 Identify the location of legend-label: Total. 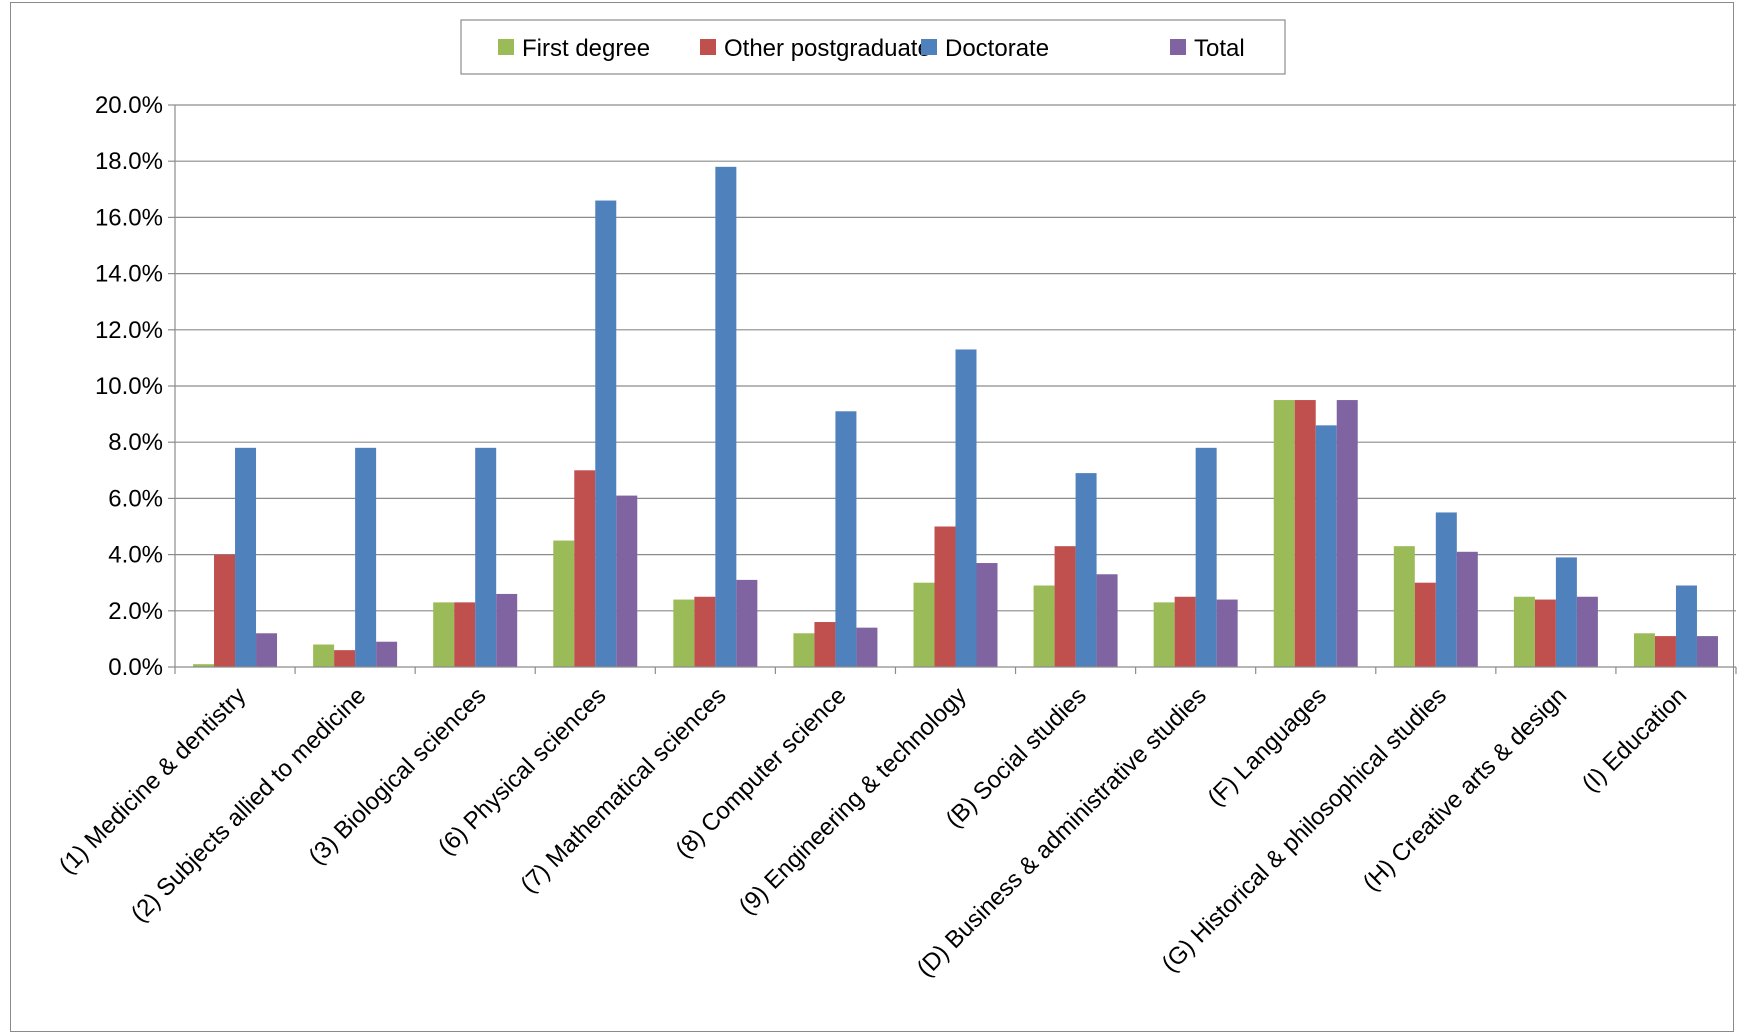
(1219, 48).